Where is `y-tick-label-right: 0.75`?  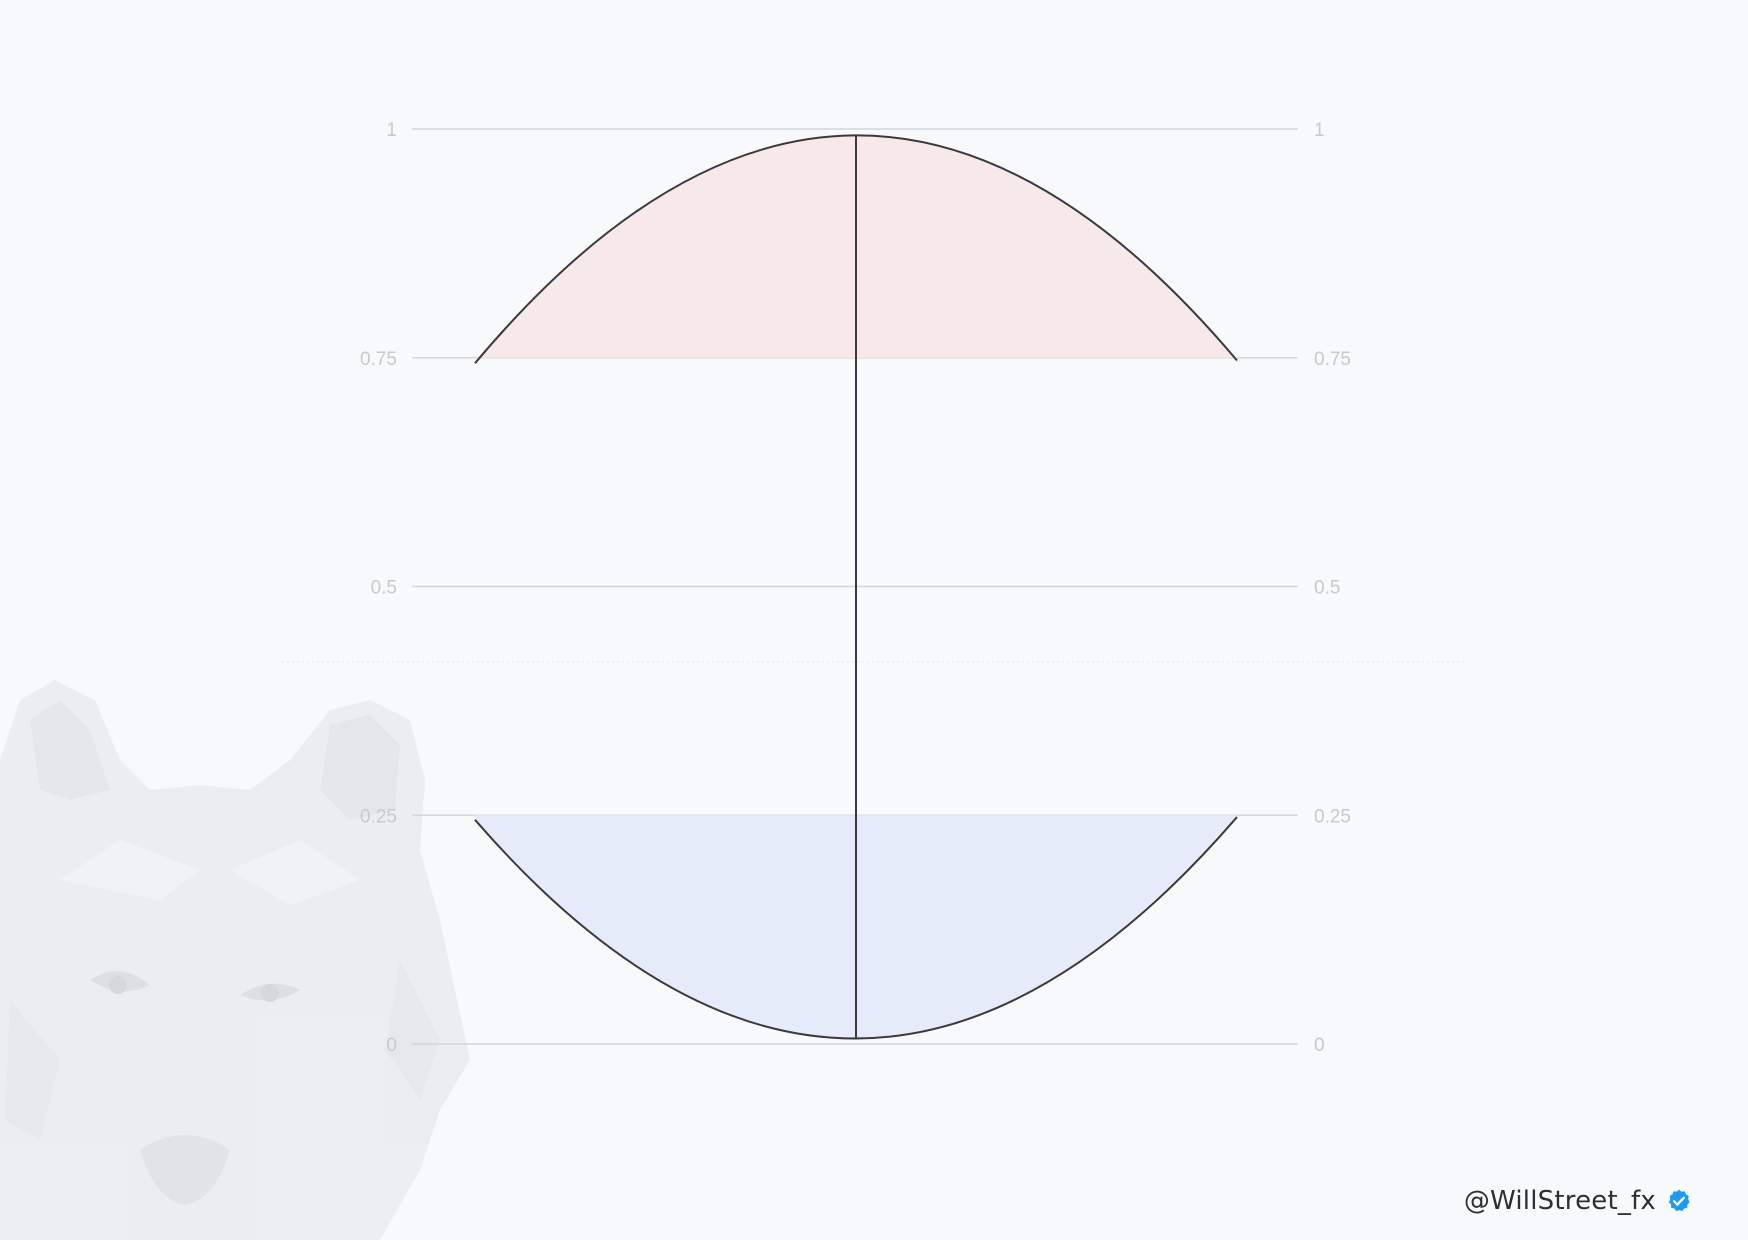
y-tick-label-right: 0.75 is located at coordinates (1332, 359).